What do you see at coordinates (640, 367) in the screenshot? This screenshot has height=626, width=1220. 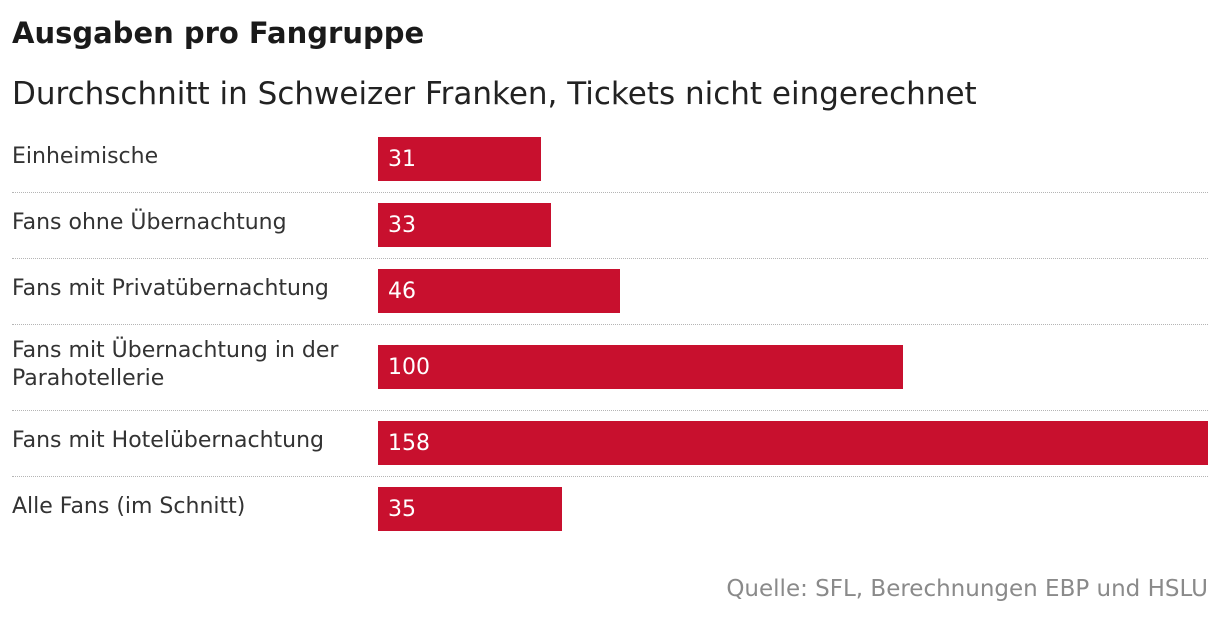 I see `bar: 100` at bounding box center [640, 367].